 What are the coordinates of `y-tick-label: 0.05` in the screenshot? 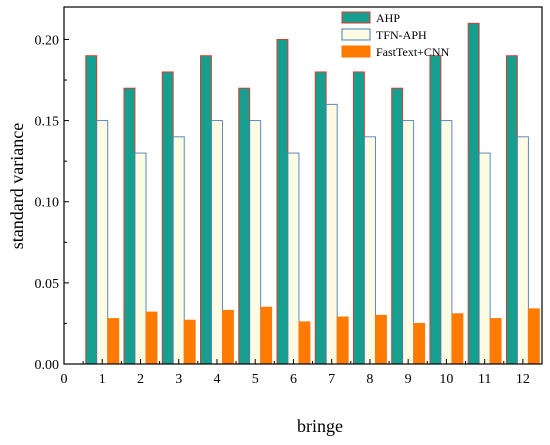 It's located at (47, 284).